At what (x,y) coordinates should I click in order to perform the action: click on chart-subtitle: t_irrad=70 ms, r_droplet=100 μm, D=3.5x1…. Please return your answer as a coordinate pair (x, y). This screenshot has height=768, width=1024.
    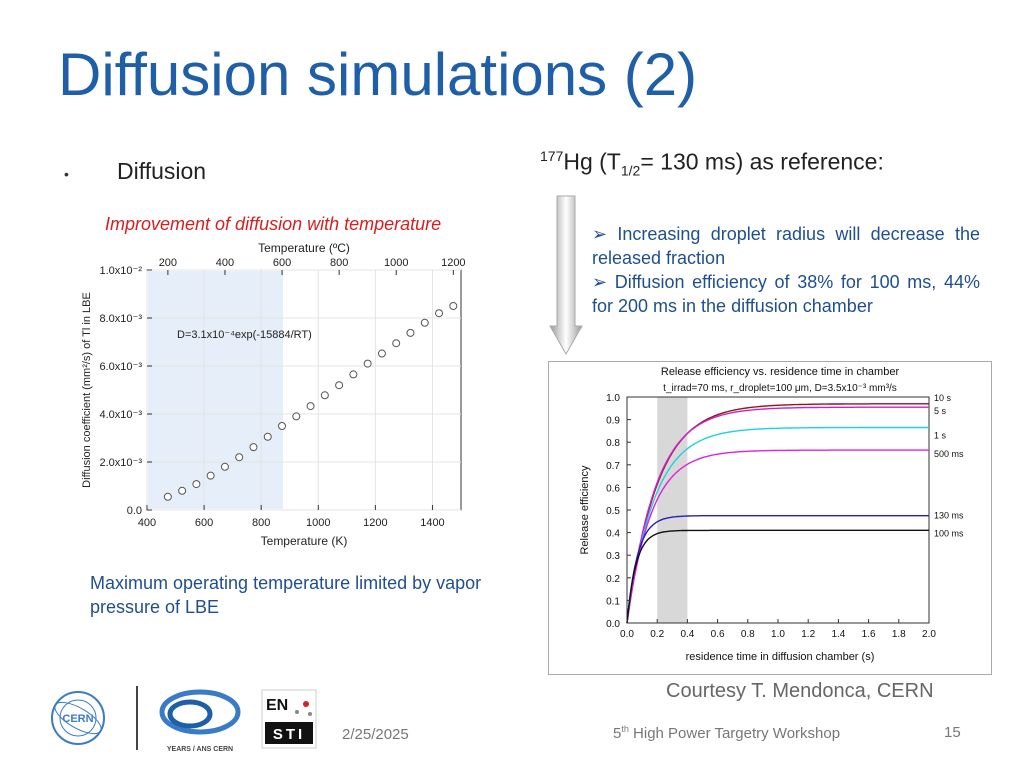
    Looking at the image, I should click on (780, 388).